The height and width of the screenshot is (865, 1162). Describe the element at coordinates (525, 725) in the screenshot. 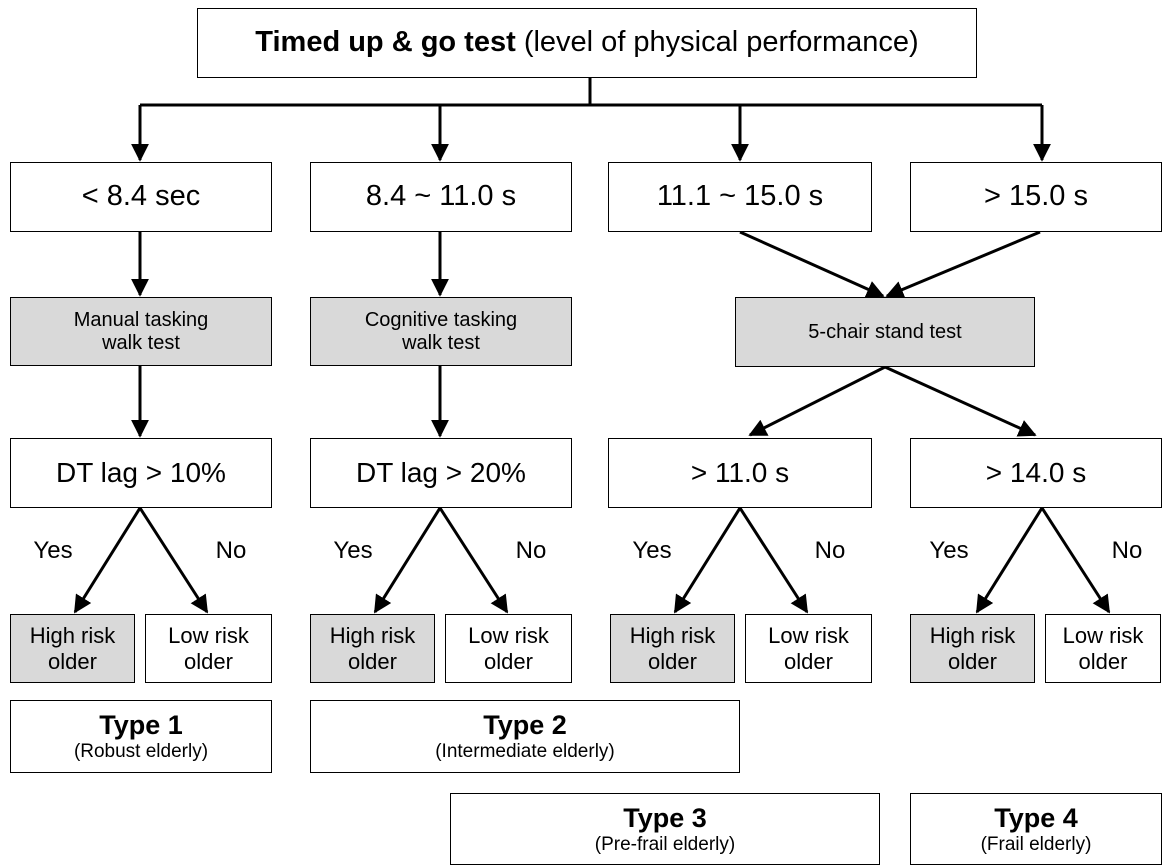

I see `type-box-text: Type 2` at that location.